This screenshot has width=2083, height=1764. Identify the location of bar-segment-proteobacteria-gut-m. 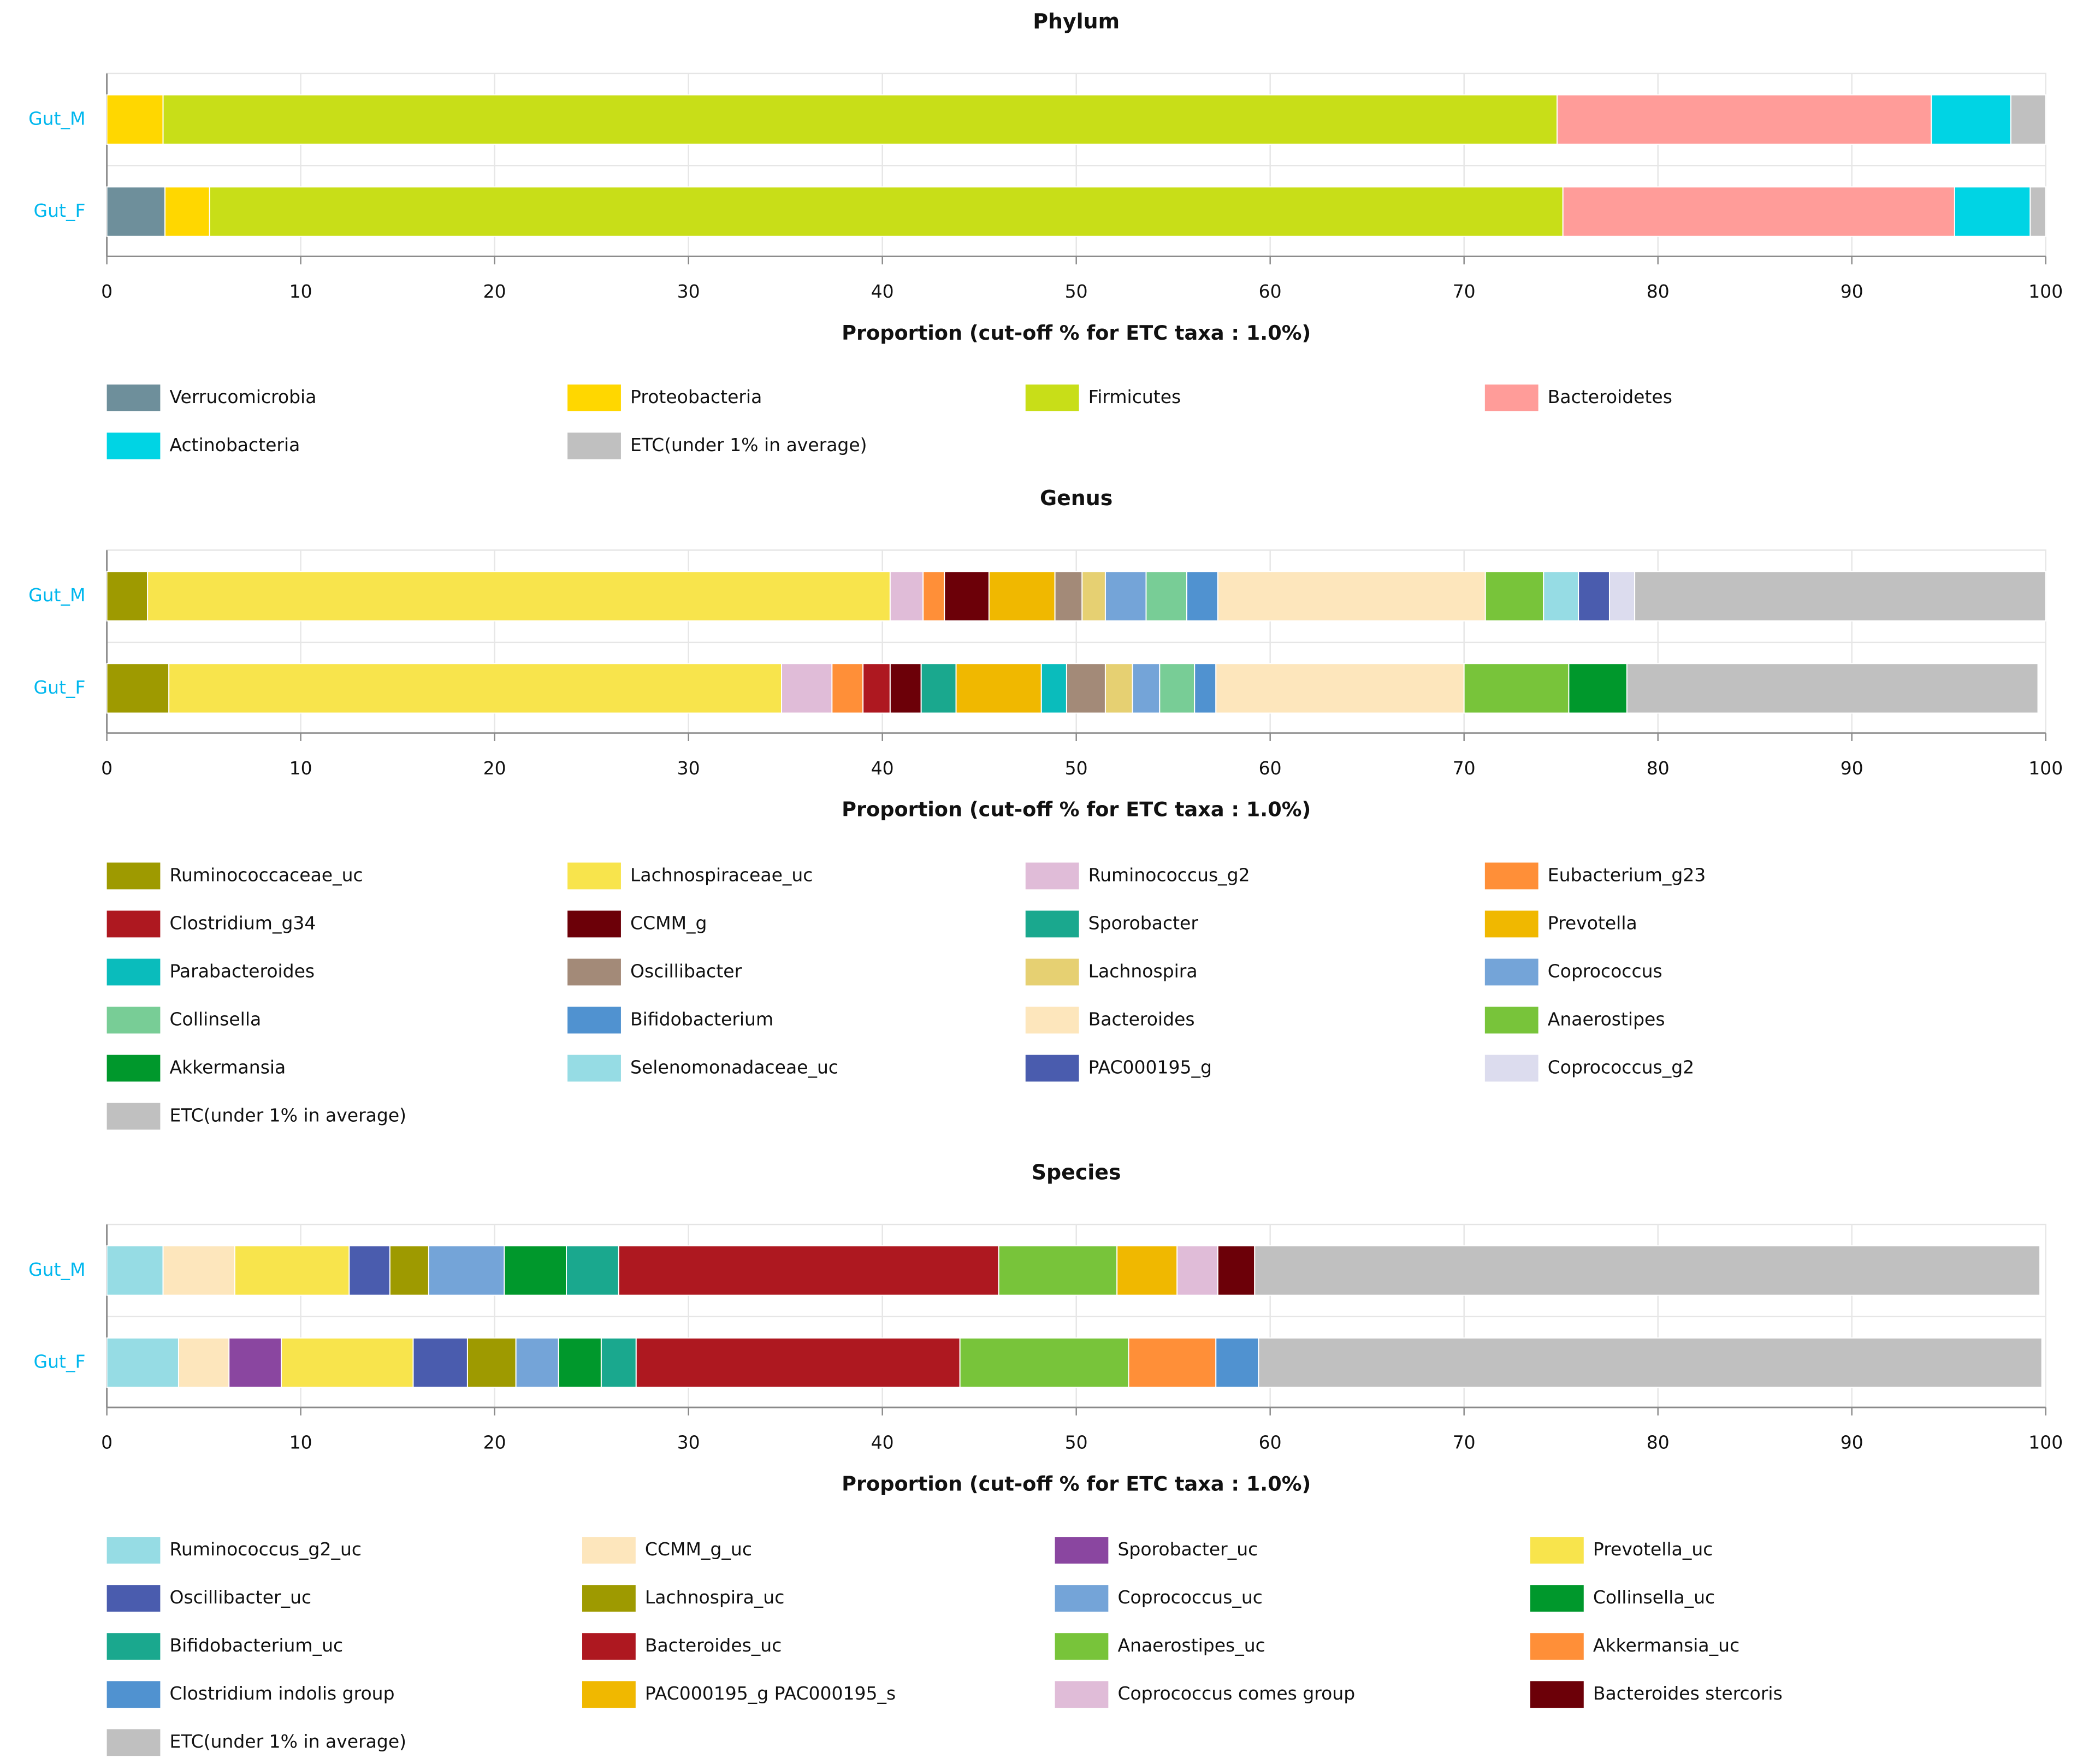
(135, 119).